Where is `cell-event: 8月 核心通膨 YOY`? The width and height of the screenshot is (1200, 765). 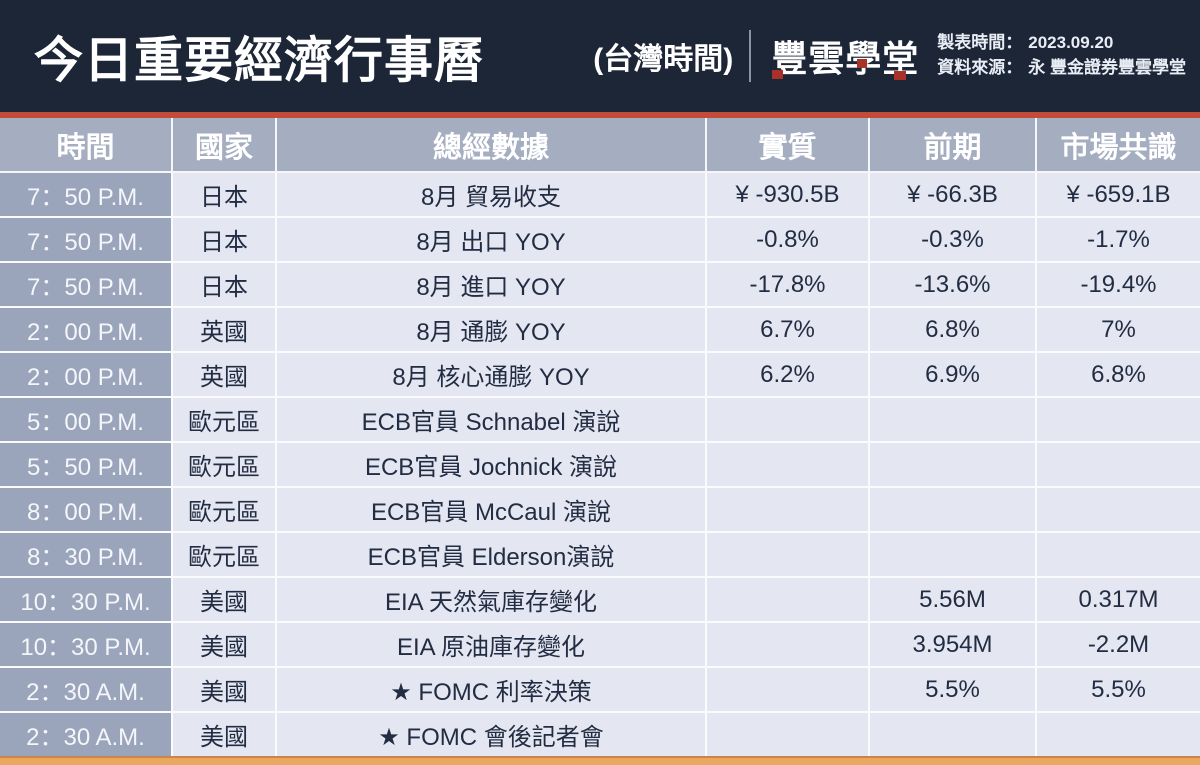 cell-event: 8月 核心通膨 YOY is located at coordinates (492, 375).